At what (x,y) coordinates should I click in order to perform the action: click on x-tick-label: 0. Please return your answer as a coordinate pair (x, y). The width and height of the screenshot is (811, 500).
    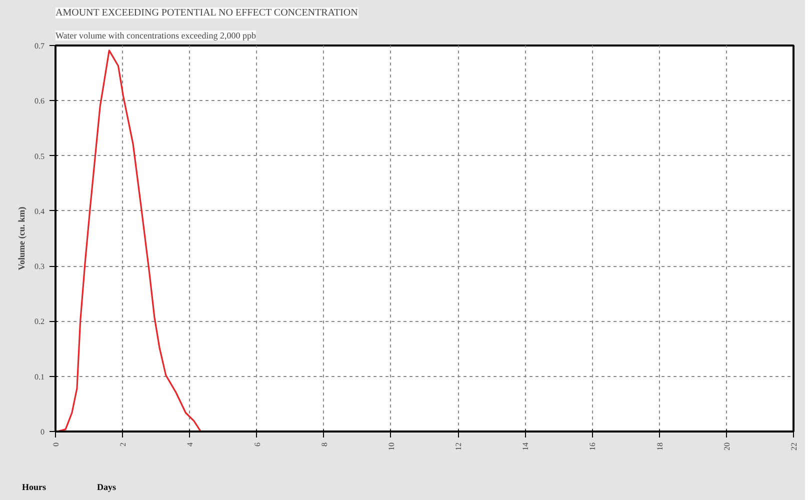
    Looking at the image, I should click on (56, 444).